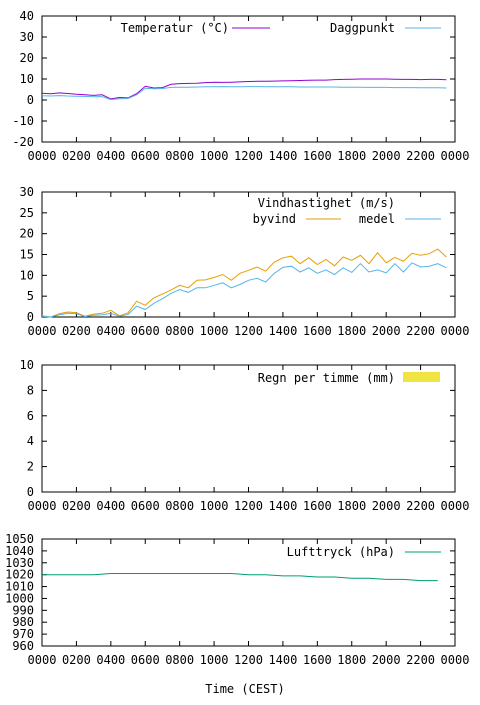 This screenshot has height=705, width=480. What do you see at coordinates (240, 577) in the screenshot?
I see `series-line-pressure` at bounding box center [240, 577].